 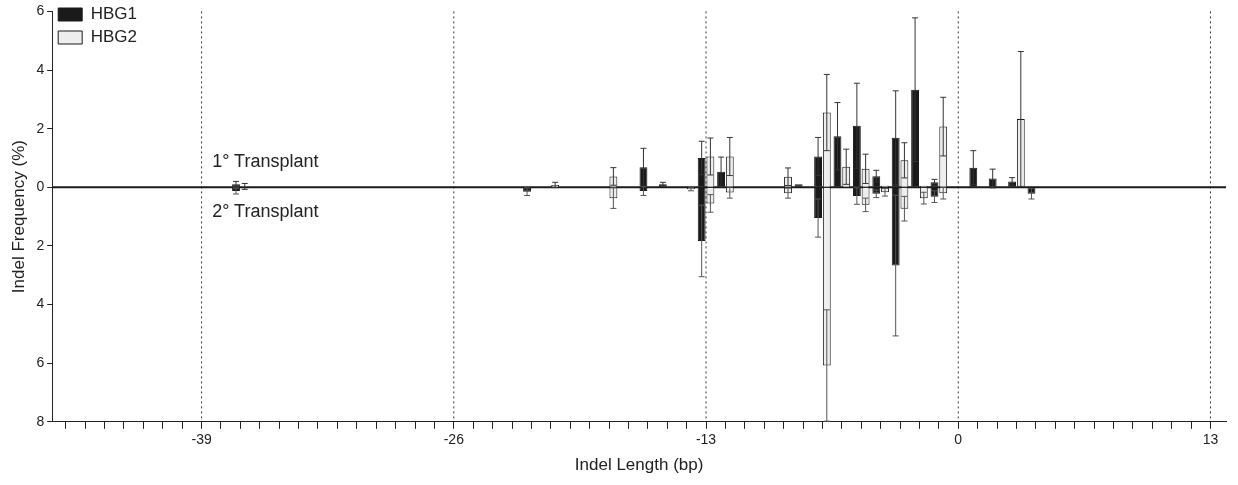 What do you see at coordinates (639, 465) in the screenshot?
I see `x-axis-title: Indel Length (bp)` at bounding box center [639, 465].